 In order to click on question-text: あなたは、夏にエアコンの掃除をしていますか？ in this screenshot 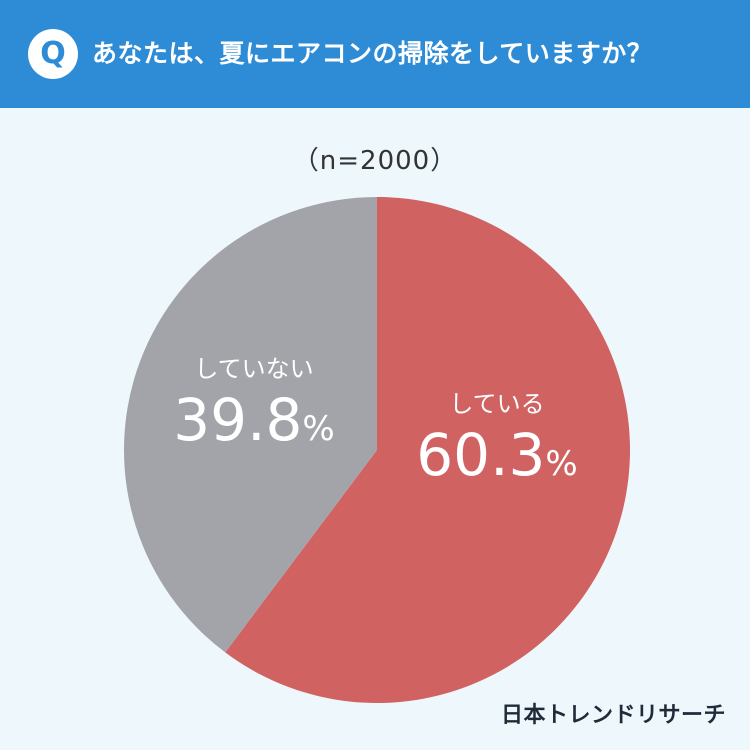, I will do `click(372, 53)`.